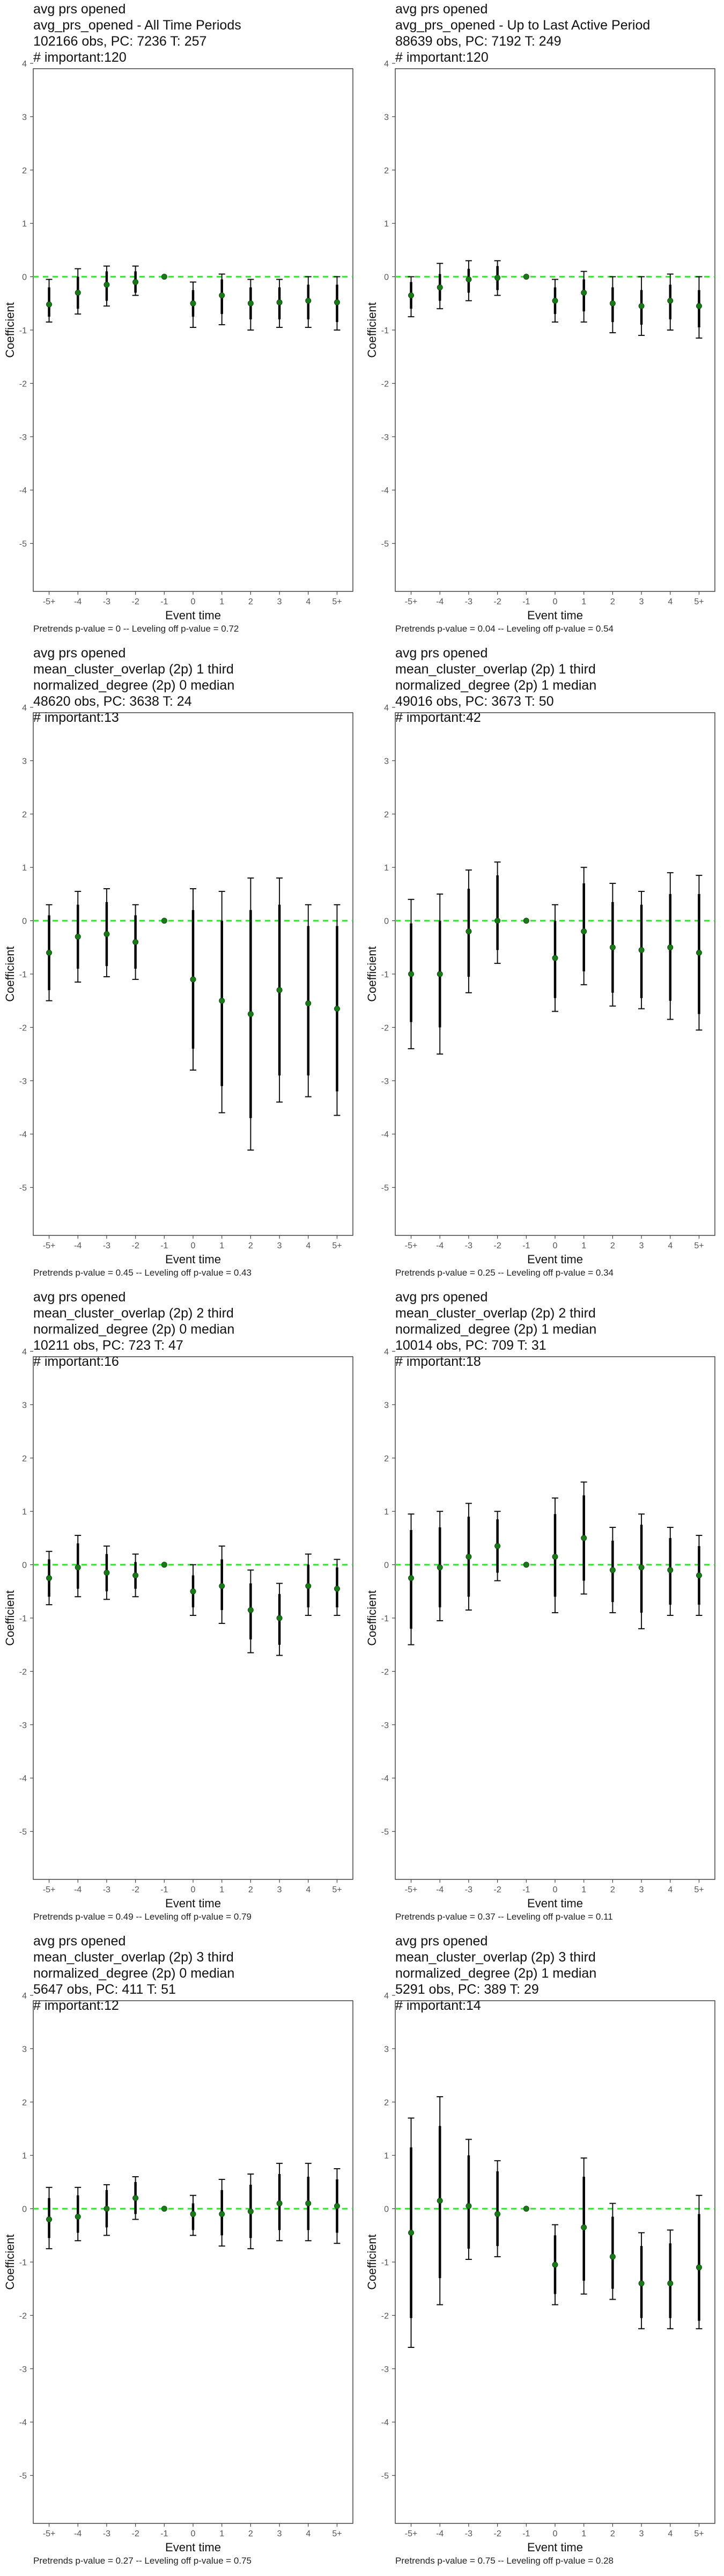 Image resolution: width=724 pixels, height=2576 pixels. What do you see at coordinates (486, 1917) in the screenshot?
I see `pretrends-p-value: 0.37` at bounding box center [486, 1917].